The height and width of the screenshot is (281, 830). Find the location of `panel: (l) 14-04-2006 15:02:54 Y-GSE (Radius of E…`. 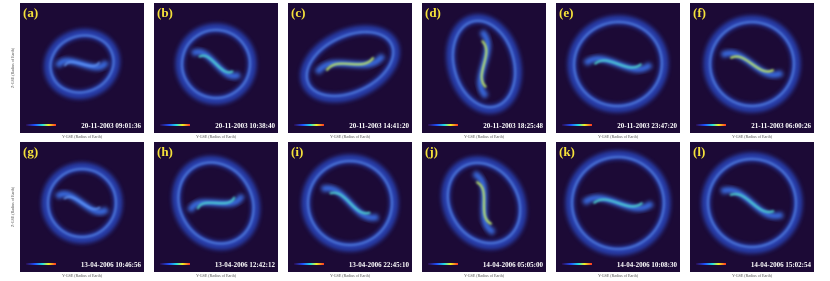

panel: (l) 14-04-2006 15:02:54 Y-GSE (Radius of E… is located at coordinates (752, 210).